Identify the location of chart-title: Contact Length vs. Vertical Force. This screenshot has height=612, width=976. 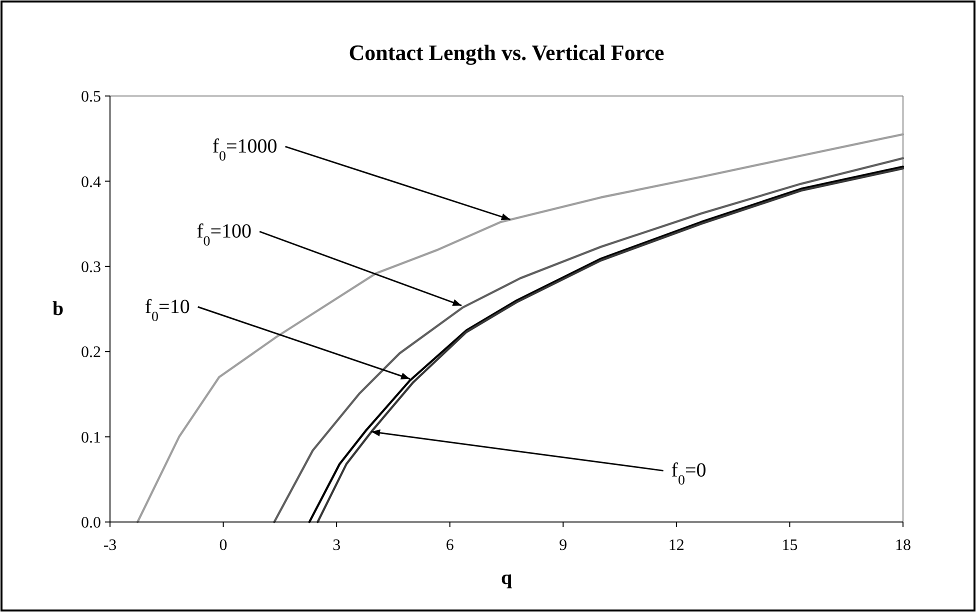
(506, 52).